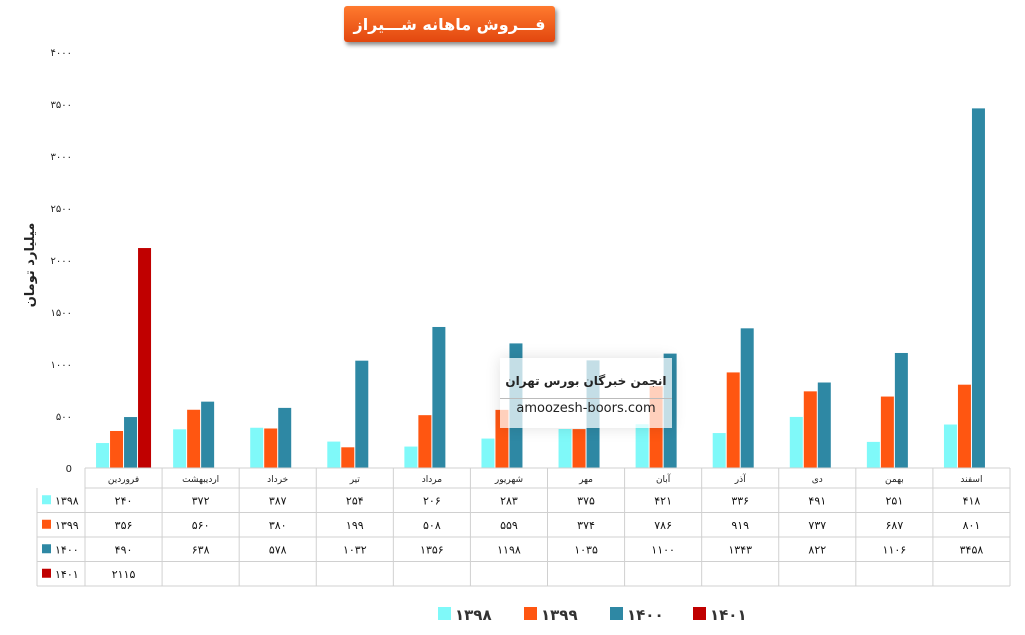 The width and height of the screenshot is (1025, 635). I want to click on data-cell: ۷۳۷, so click(817, 525).